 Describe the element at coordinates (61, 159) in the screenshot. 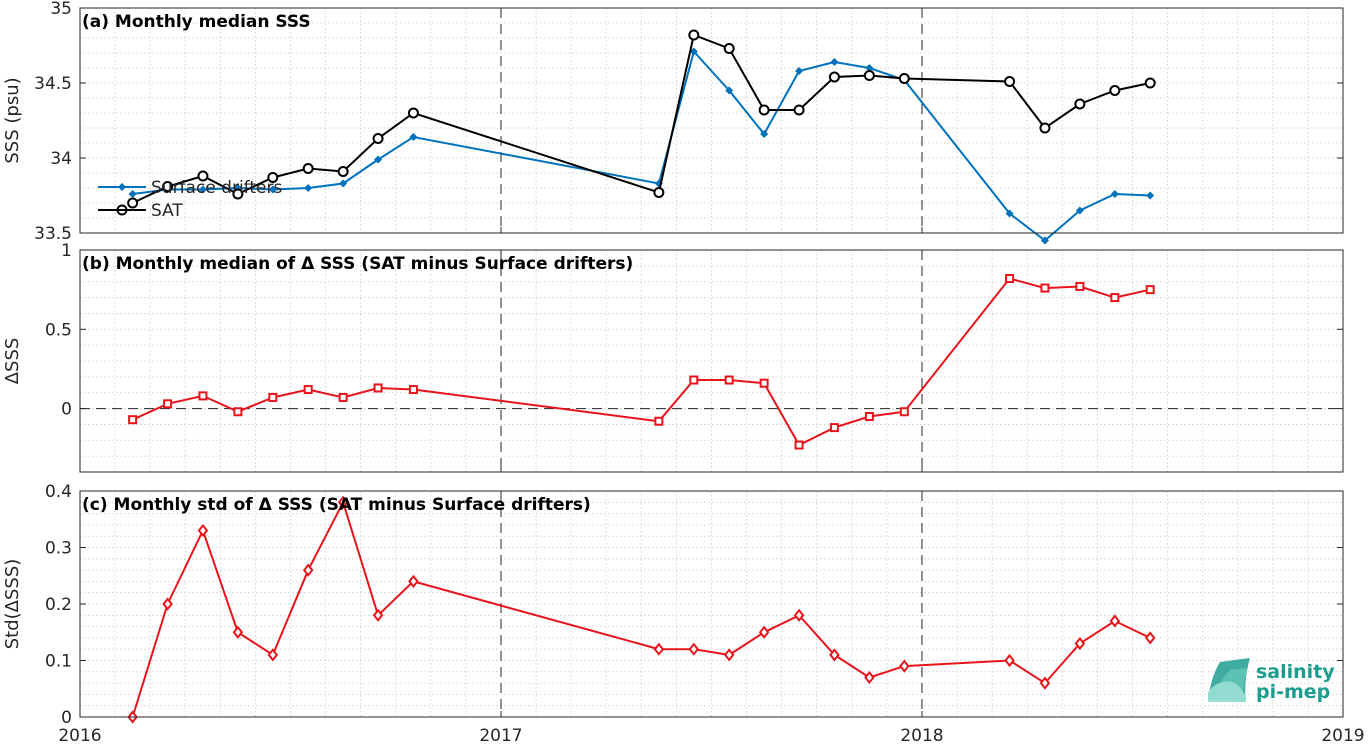

I see `y-tick-label: 34` at that location.